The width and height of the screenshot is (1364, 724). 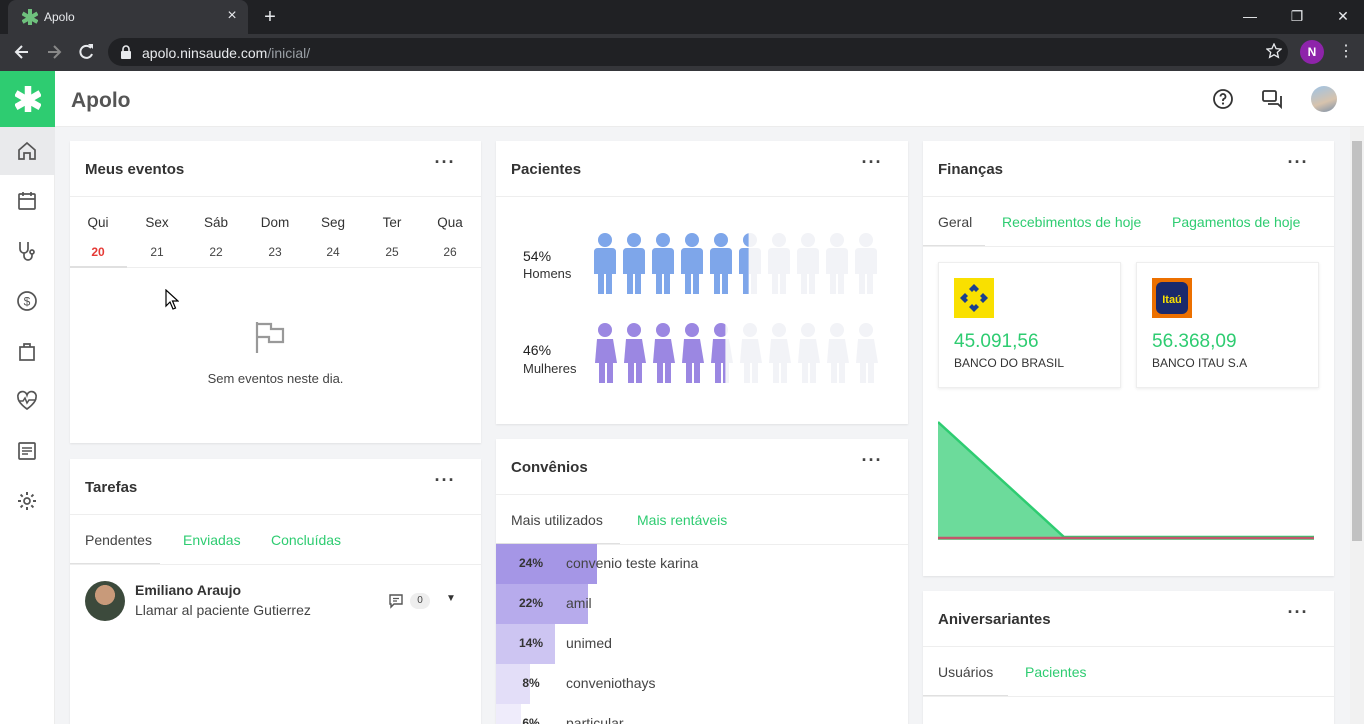 What do you see at coordinates (188, 590) in the screenshot?
I see `task-assignee: Emiliano Araujo` at bounding box center [188, 590].